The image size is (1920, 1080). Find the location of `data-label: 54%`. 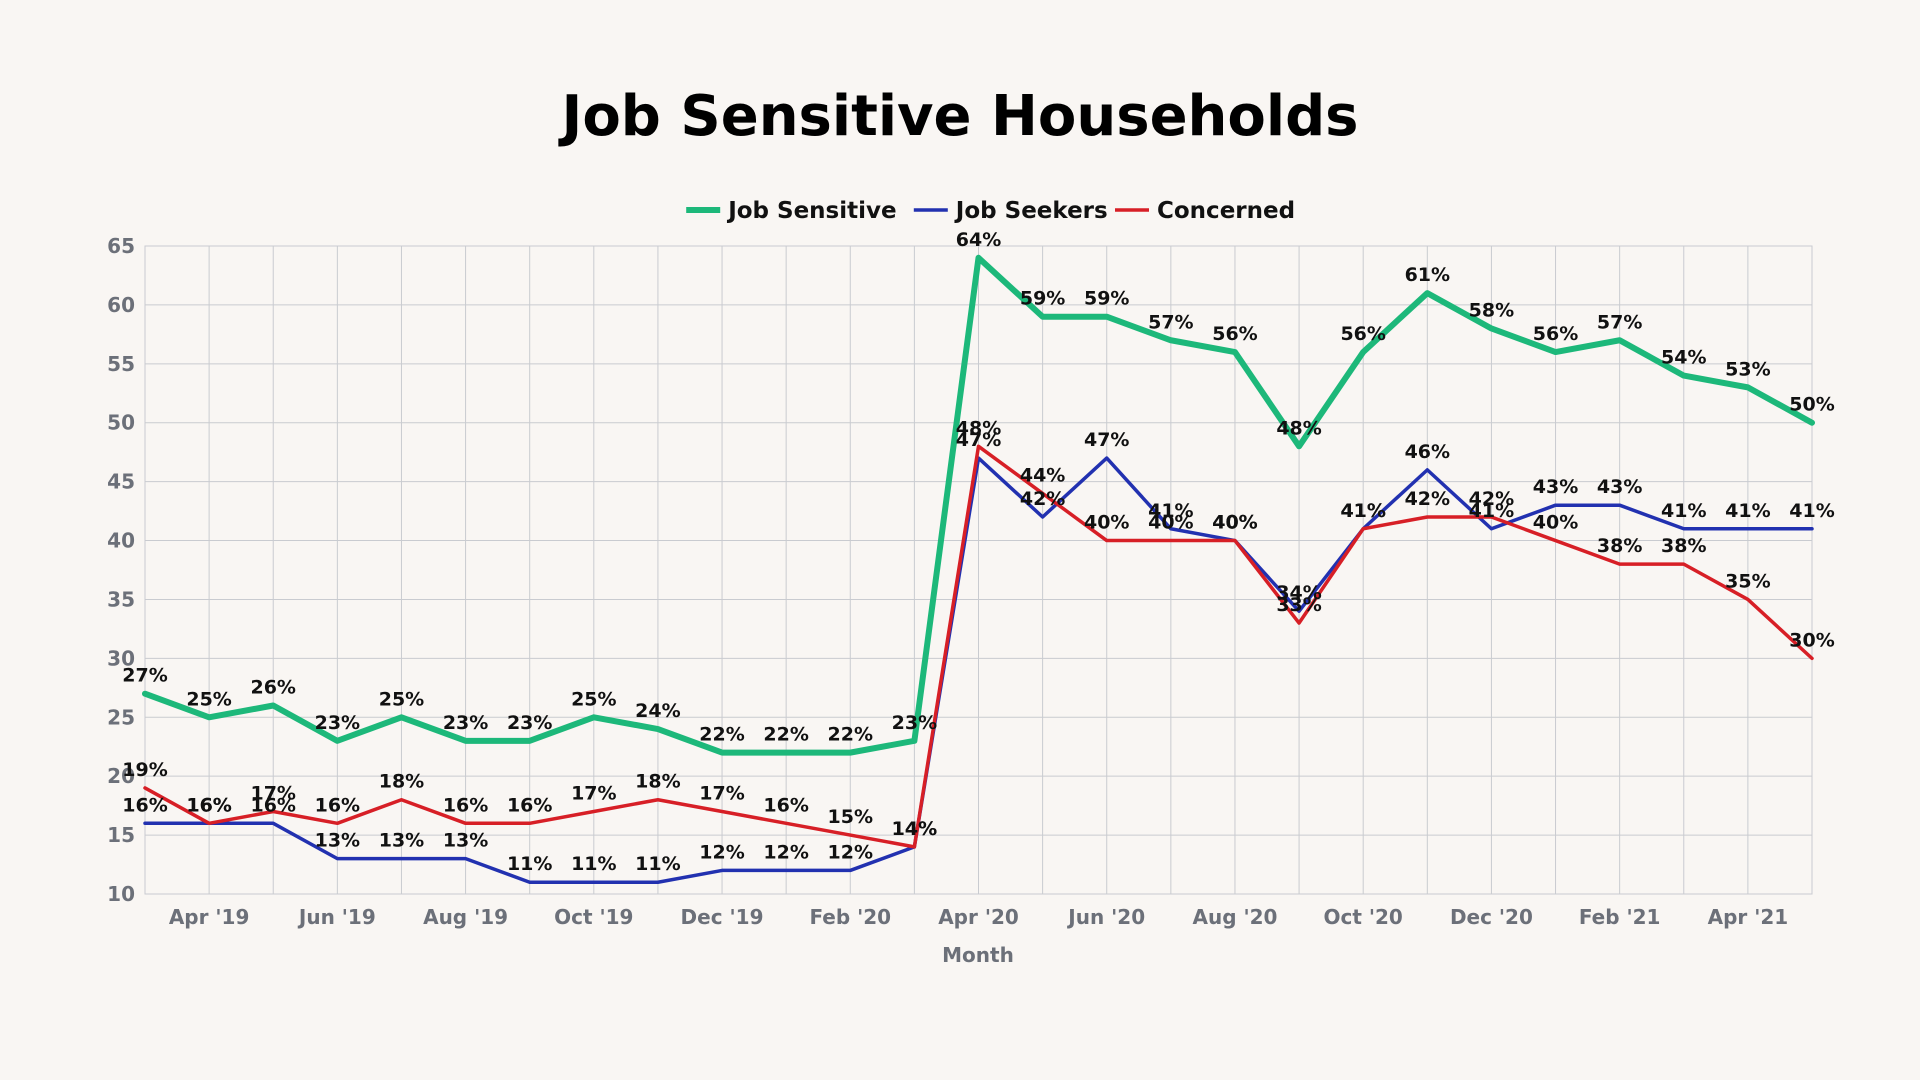

data-label: 54% is located at coordinates (1683, 358).